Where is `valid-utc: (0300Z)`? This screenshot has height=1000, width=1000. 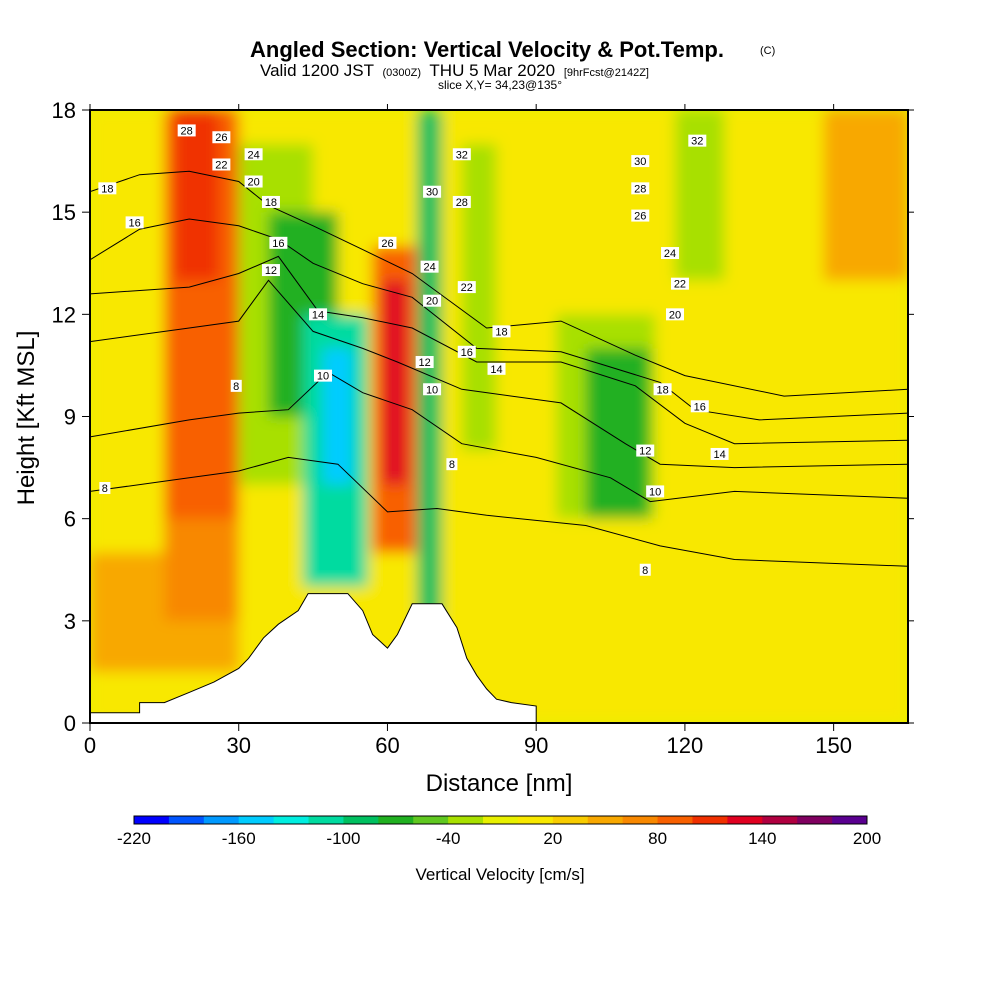
valid-utc: (0300Z) is located at coordinates (401, 73).